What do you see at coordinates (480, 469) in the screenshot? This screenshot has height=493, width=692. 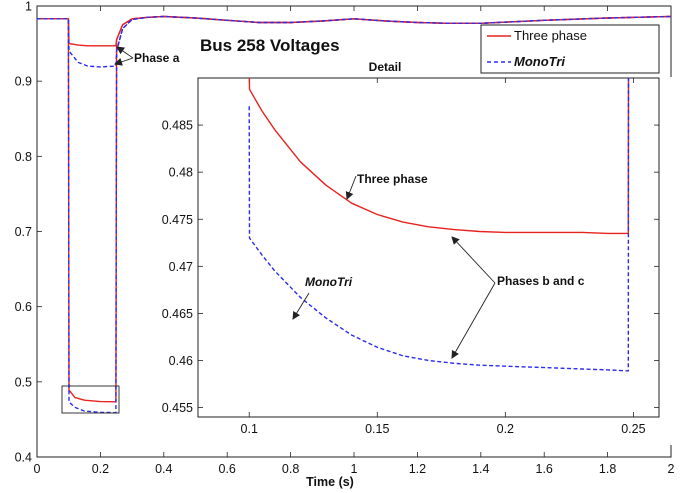 I see `main-x-tick-label: 1.4` at bounding box center [480, 469].